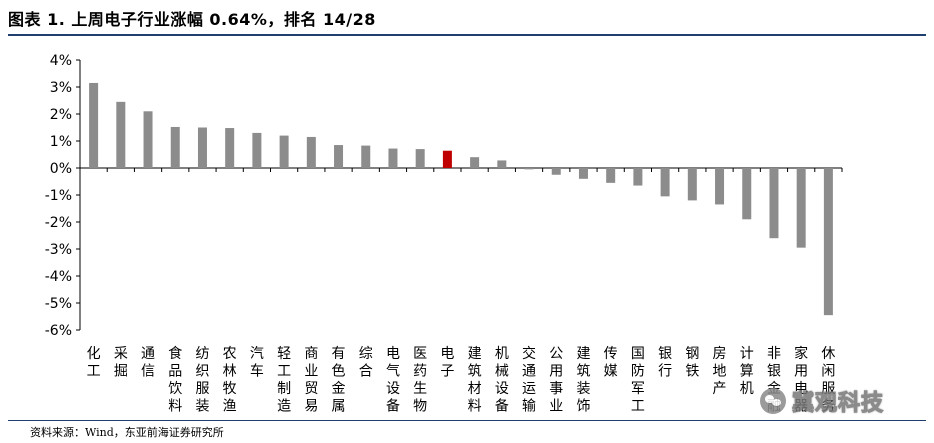  I want to click on x-tick-label: 采掘, so click(121, 363).